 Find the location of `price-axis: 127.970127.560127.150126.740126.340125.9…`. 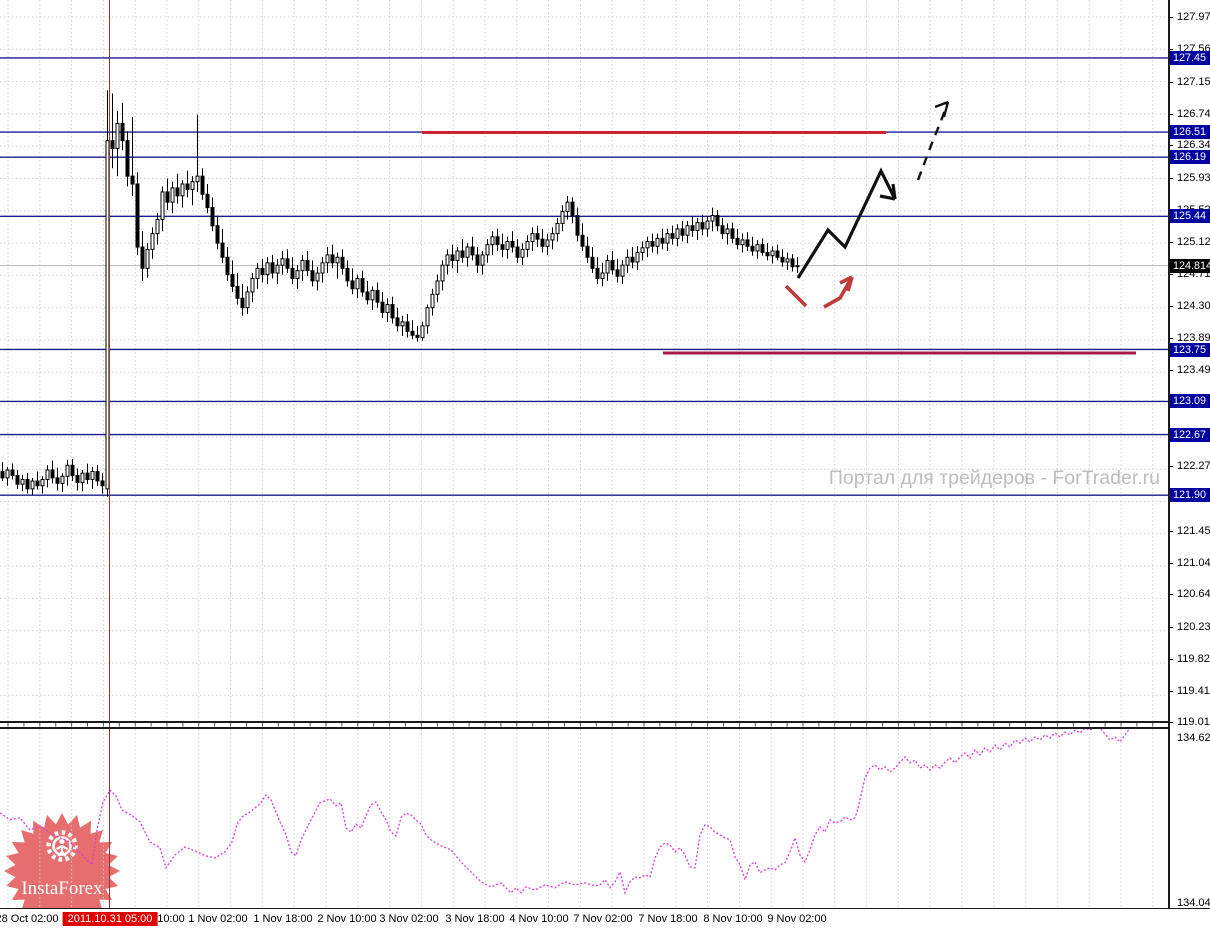

price-axis: 127.970127.560127.150126.740126.340125.9… is located at coordinates (1189, 454).